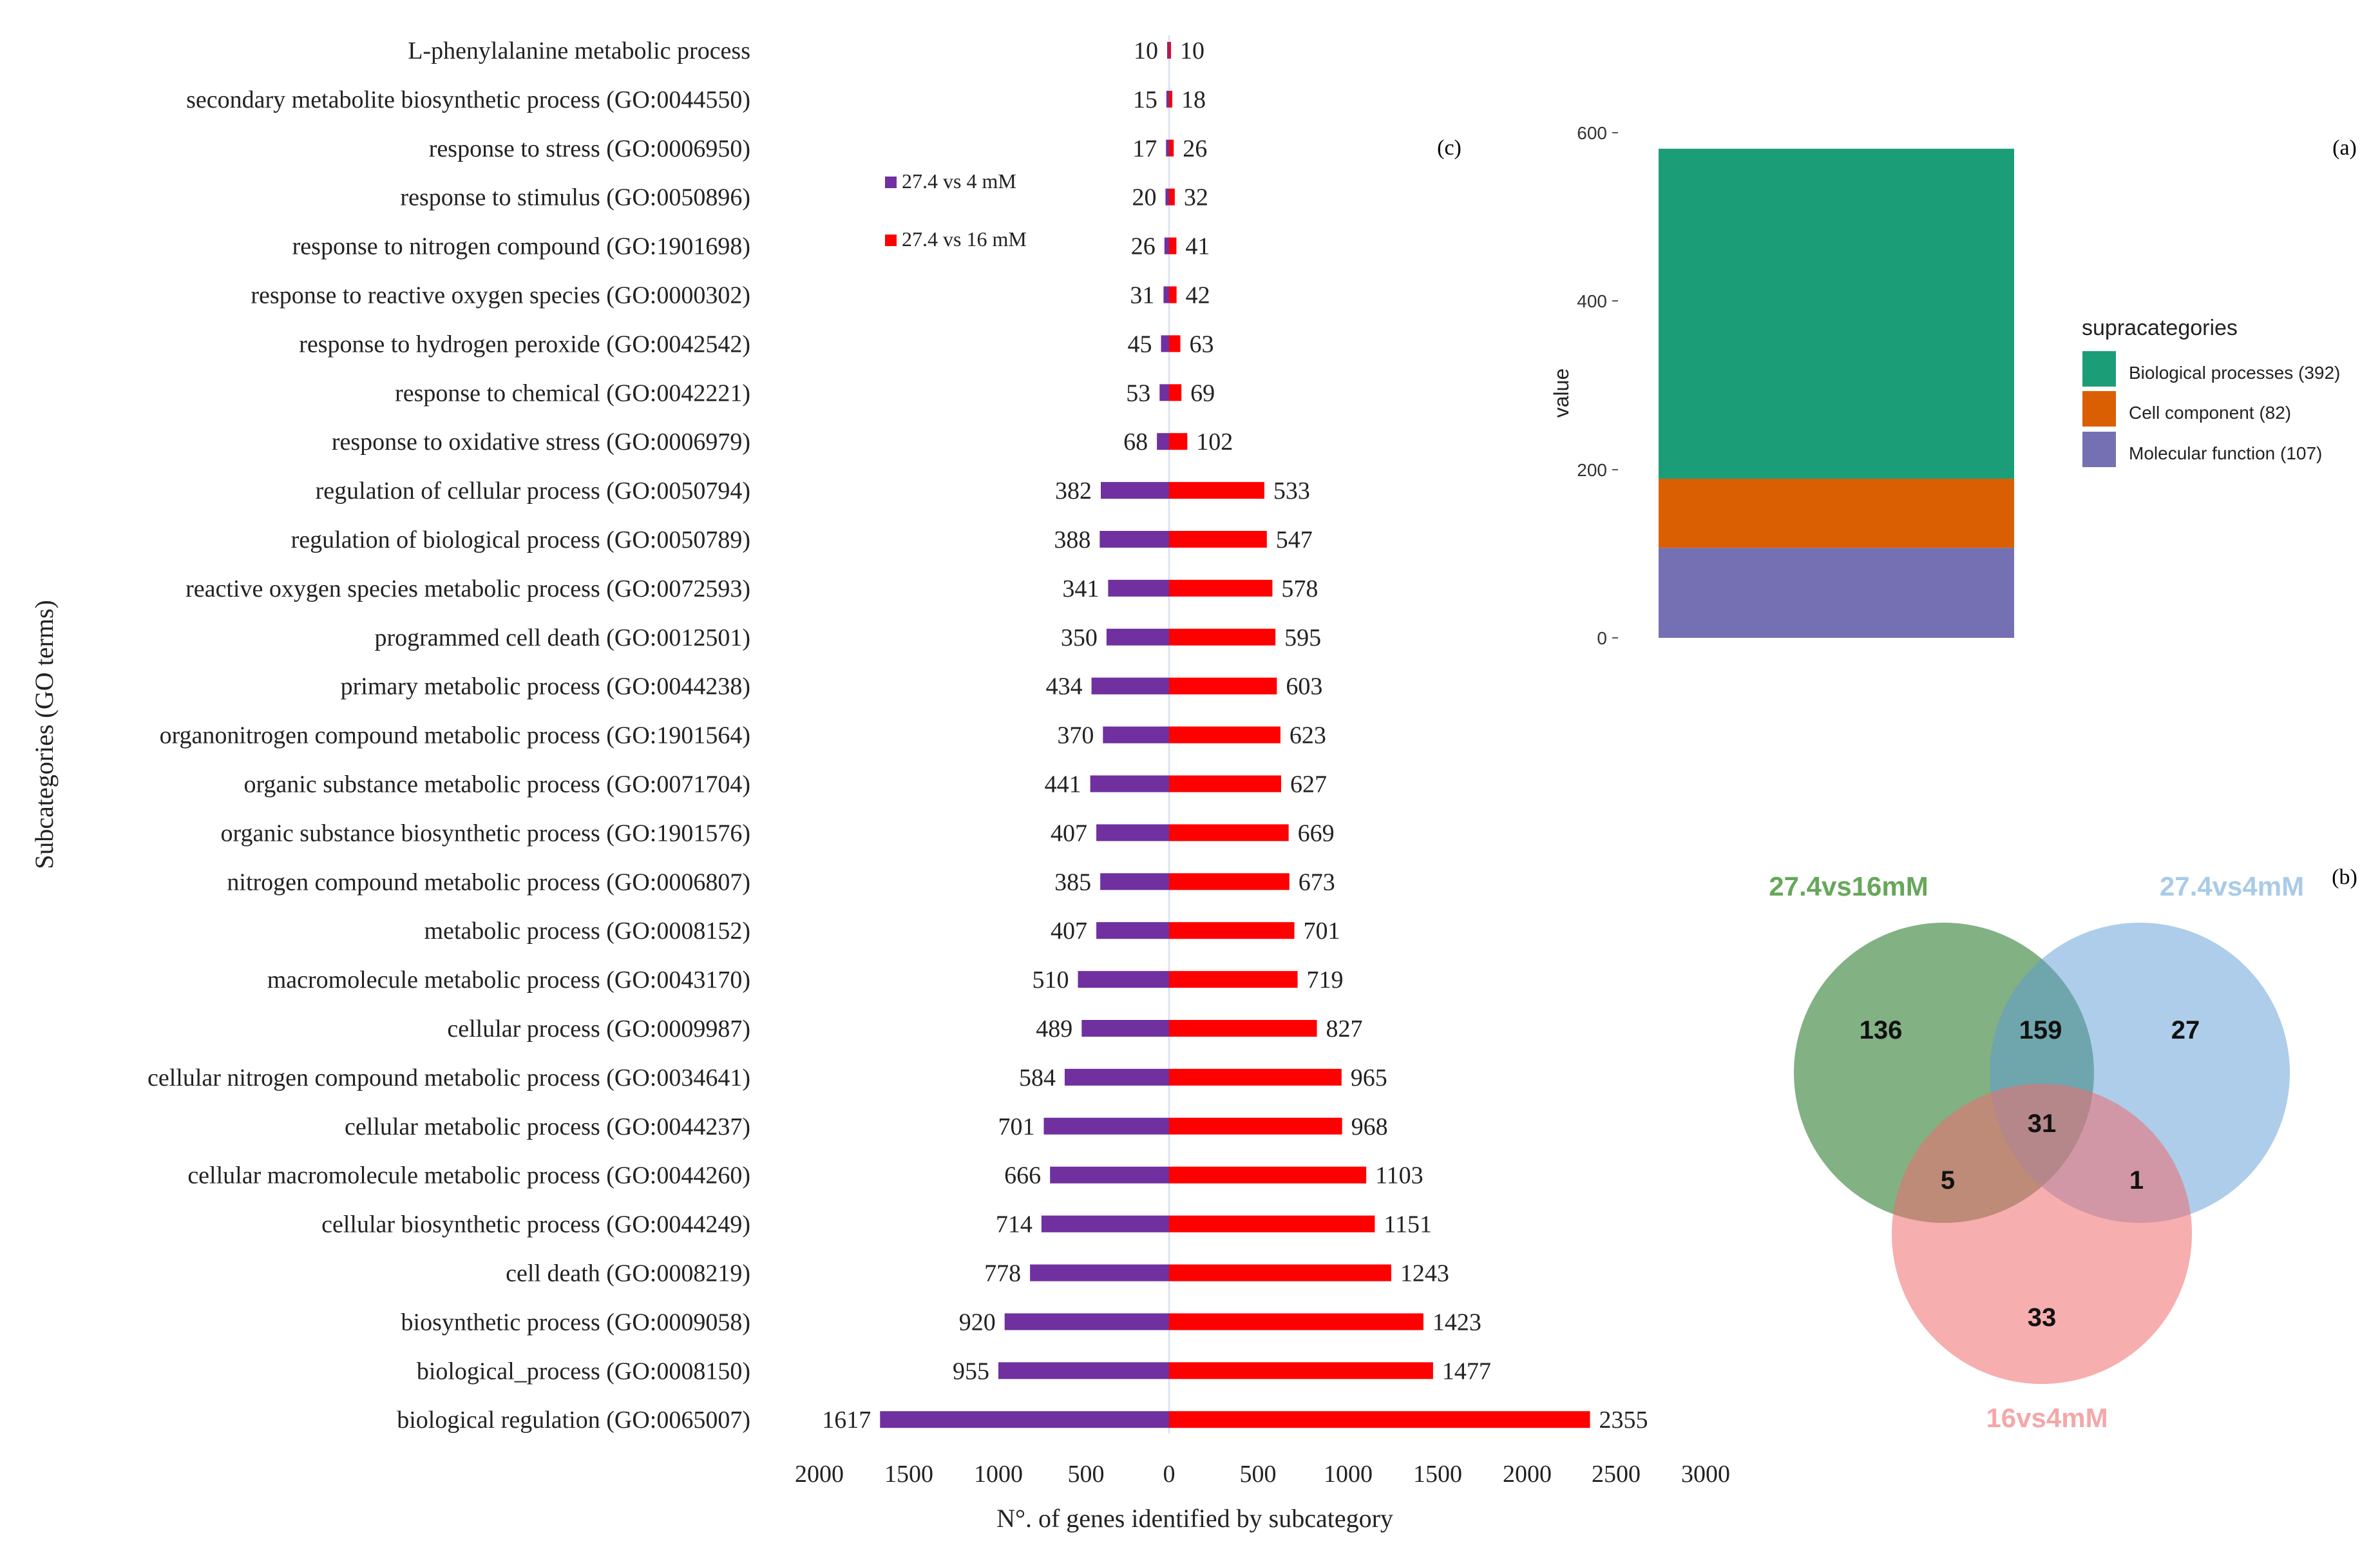 This screenshot has width=2380, height=1556. I want to click on x-tick-left-1000: 1000, so click(998, 1474).